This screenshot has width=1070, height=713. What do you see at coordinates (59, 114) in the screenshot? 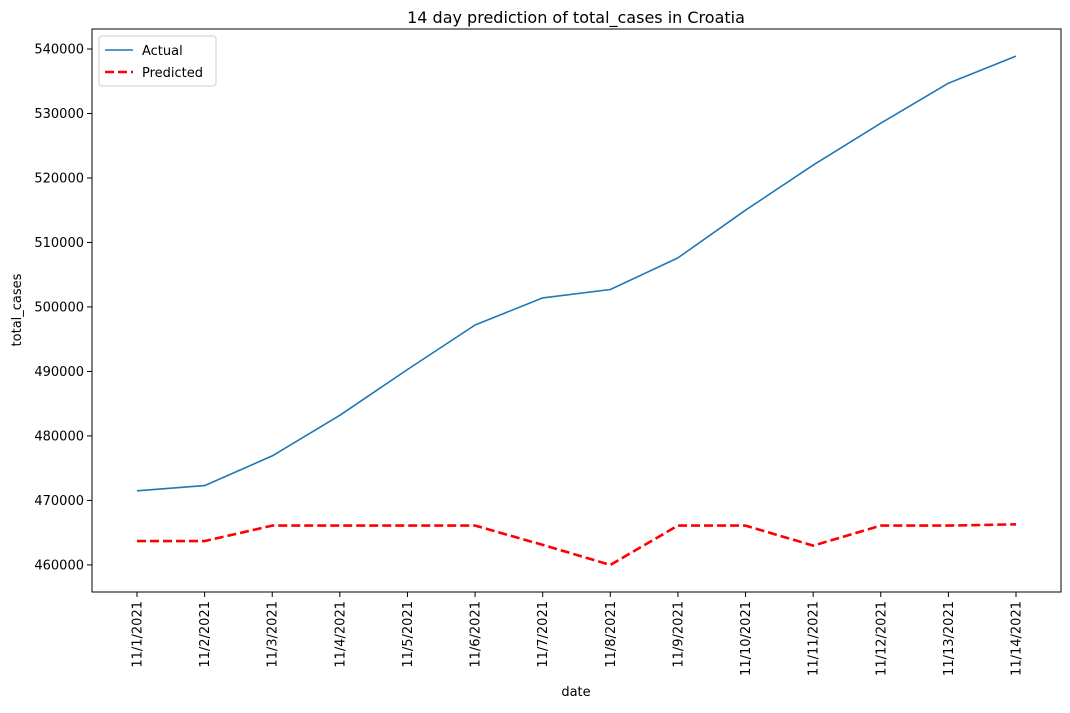
I see `y-tick-label: 530000` at bounding box center [59, 114].